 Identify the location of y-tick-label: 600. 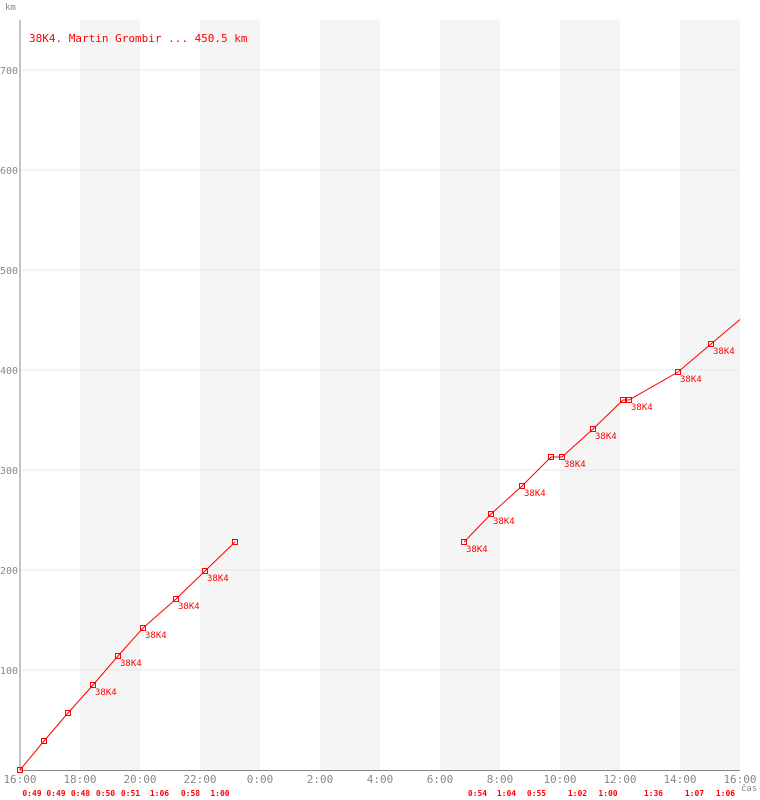
(9, 171).